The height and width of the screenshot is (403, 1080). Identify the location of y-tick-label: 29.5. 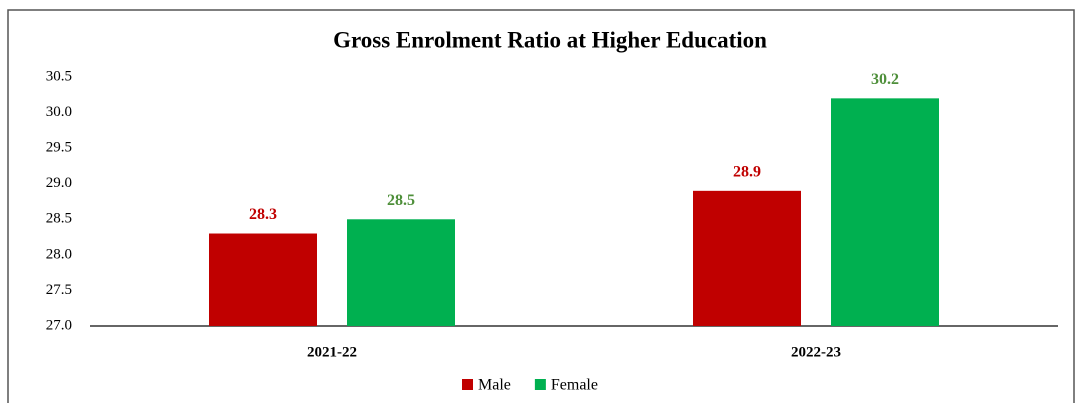
(59, 148).